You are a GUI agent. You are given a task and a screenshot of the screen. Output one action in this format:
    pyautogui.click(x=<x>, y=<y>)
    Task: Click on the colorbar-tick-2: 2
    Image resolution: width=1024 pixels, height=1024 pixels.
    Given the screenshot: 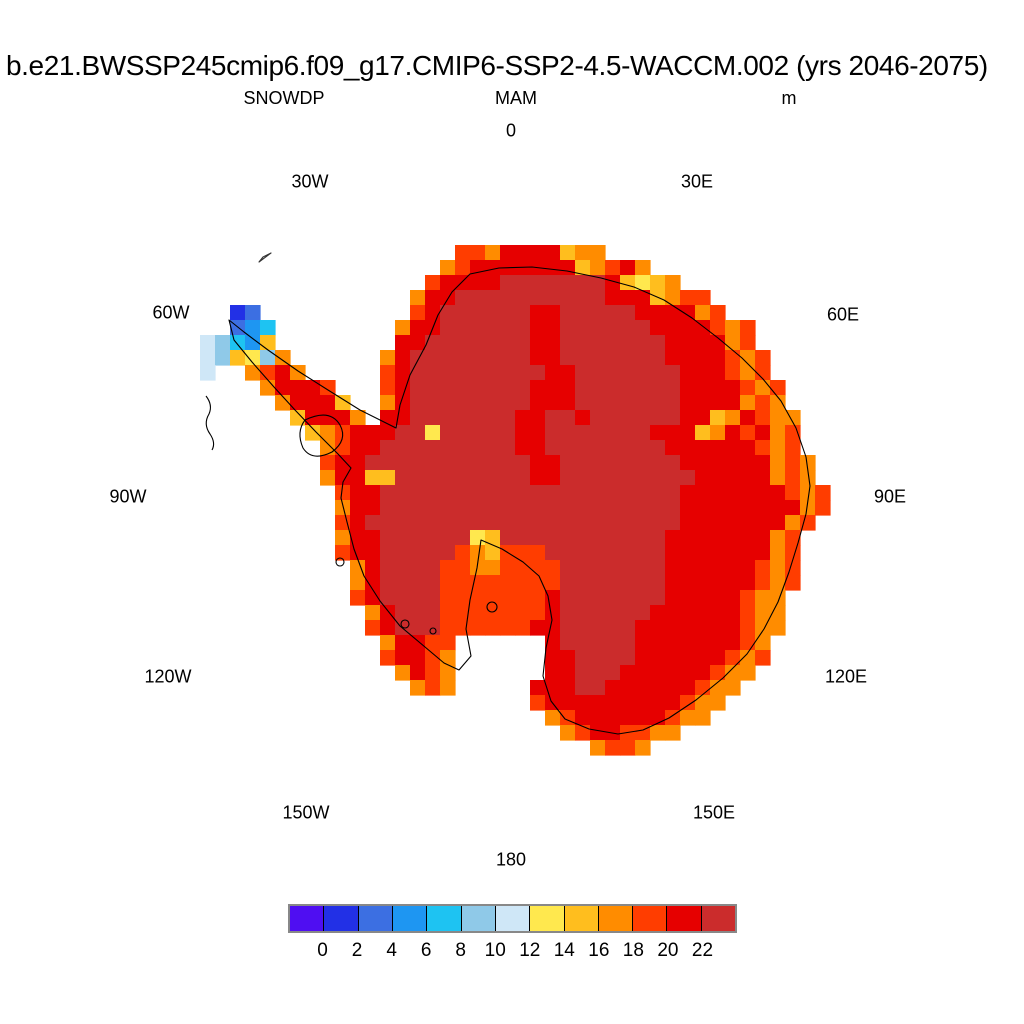 What is the action you would take?
    pyautogui.click(x=357, y=950)
    